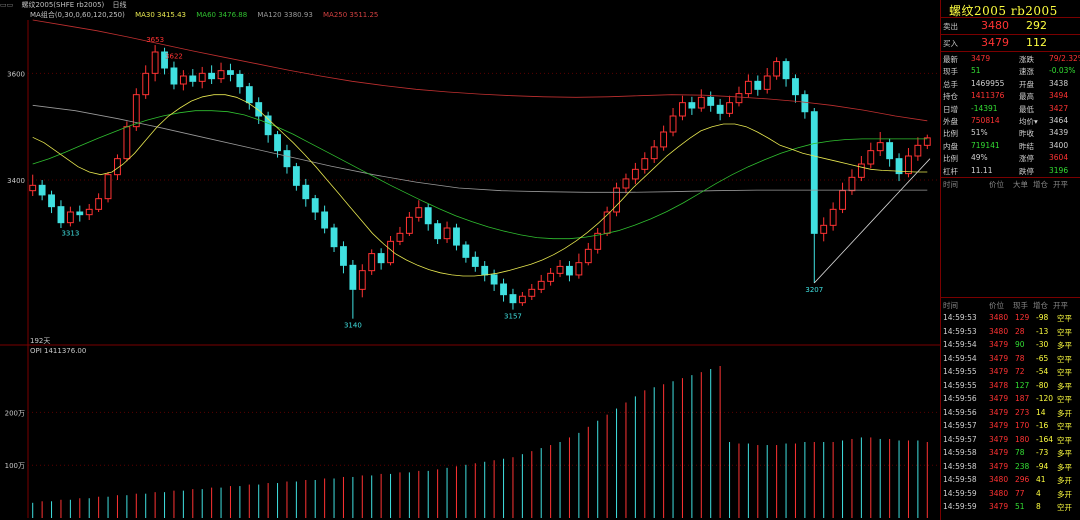 The height and width of the screenshot is (520, 1080). I want to click on bid-price: 3479, so click(995, 42).